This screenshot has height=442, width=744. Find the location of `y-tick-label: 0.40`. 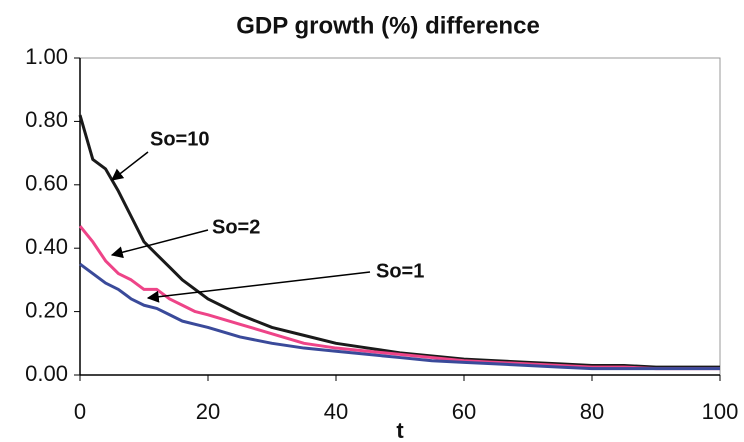

y-tick-label: 0.40 is located at coordinates (46, 246).